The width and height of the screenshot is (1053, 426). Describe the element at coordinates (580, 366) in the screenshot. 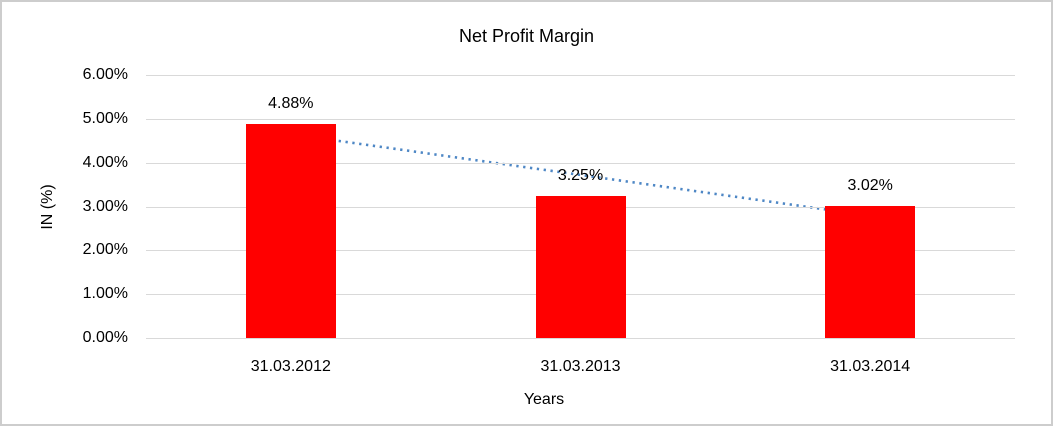

I see `x-axis-category-label: 31.03.2013` at that location.